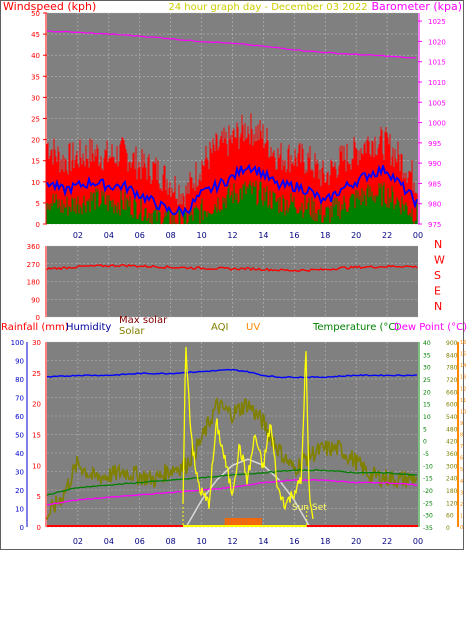 The width and height of the screenshot is (472, 643). I want to click on barometer-line, so click(231, 44).